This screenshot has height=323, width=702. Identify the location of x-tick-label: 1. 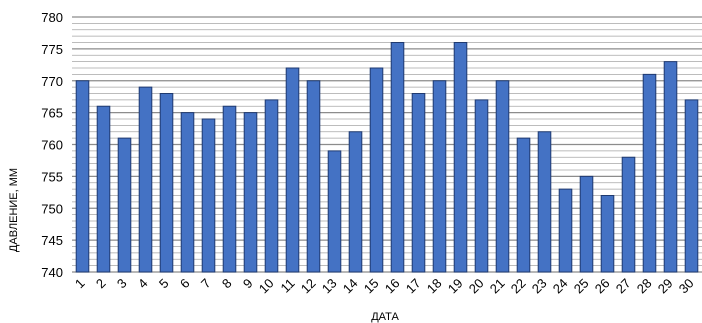
(80, 284).